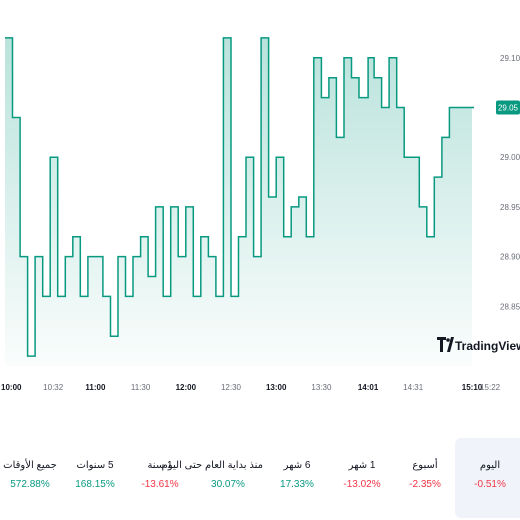  Describe the element at coordinates (510, 207) in the screenshot. I see `y-tick-label: 28.95` at that location.